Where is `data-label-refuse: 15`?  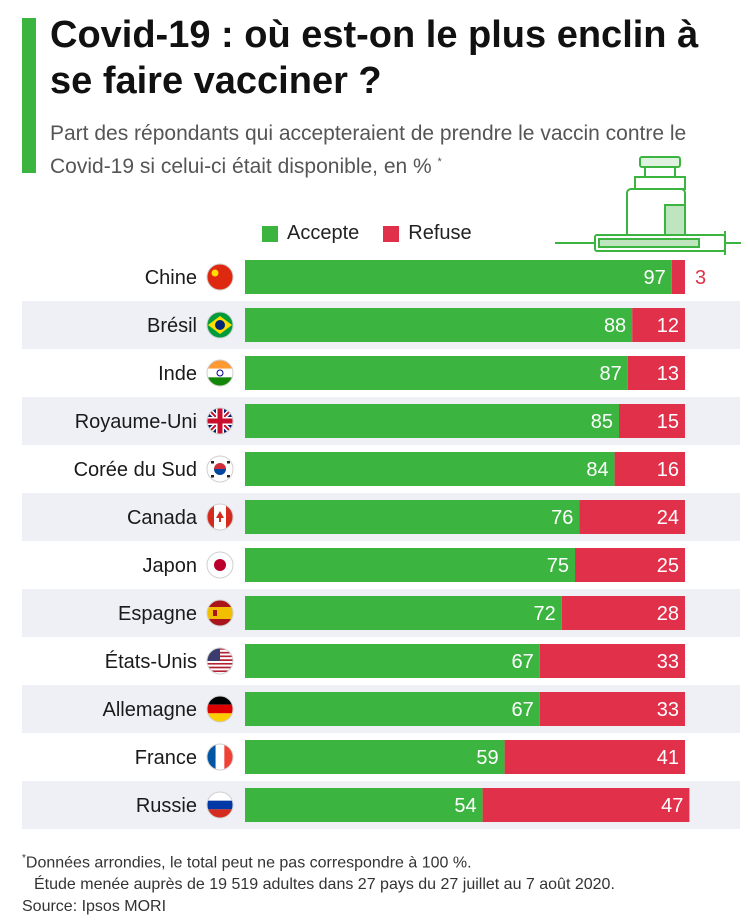 data-label-refuse: 15 is located at coordinates (668, 422).